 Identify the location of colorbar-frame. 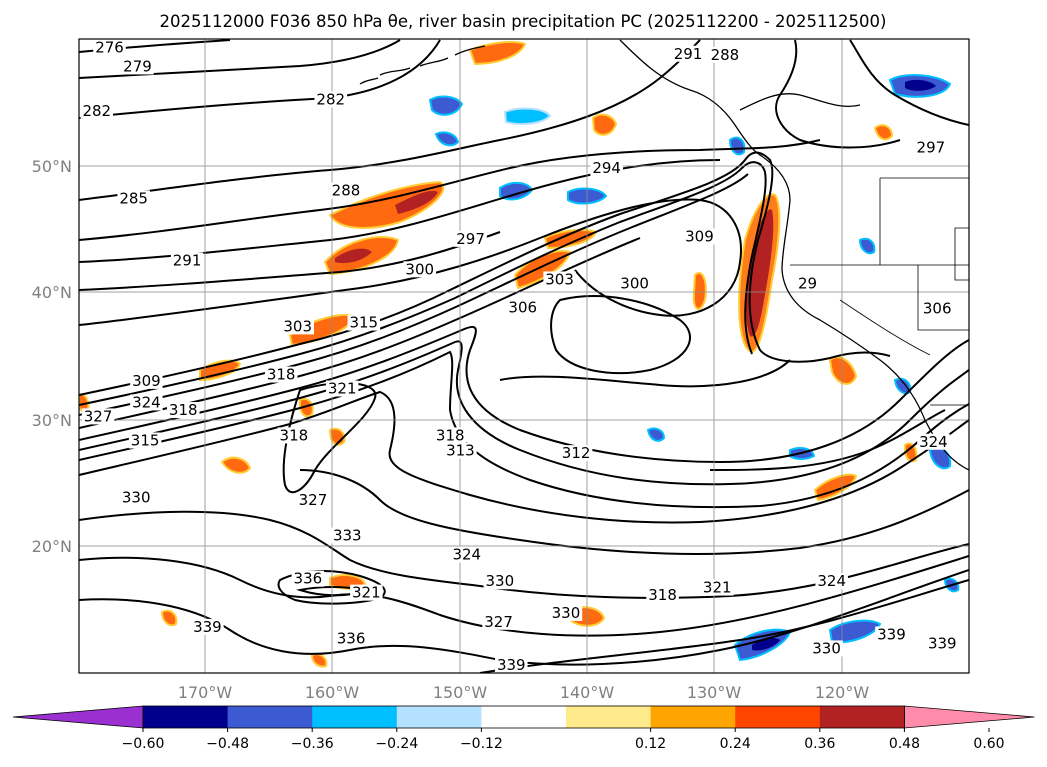
(523, 717).